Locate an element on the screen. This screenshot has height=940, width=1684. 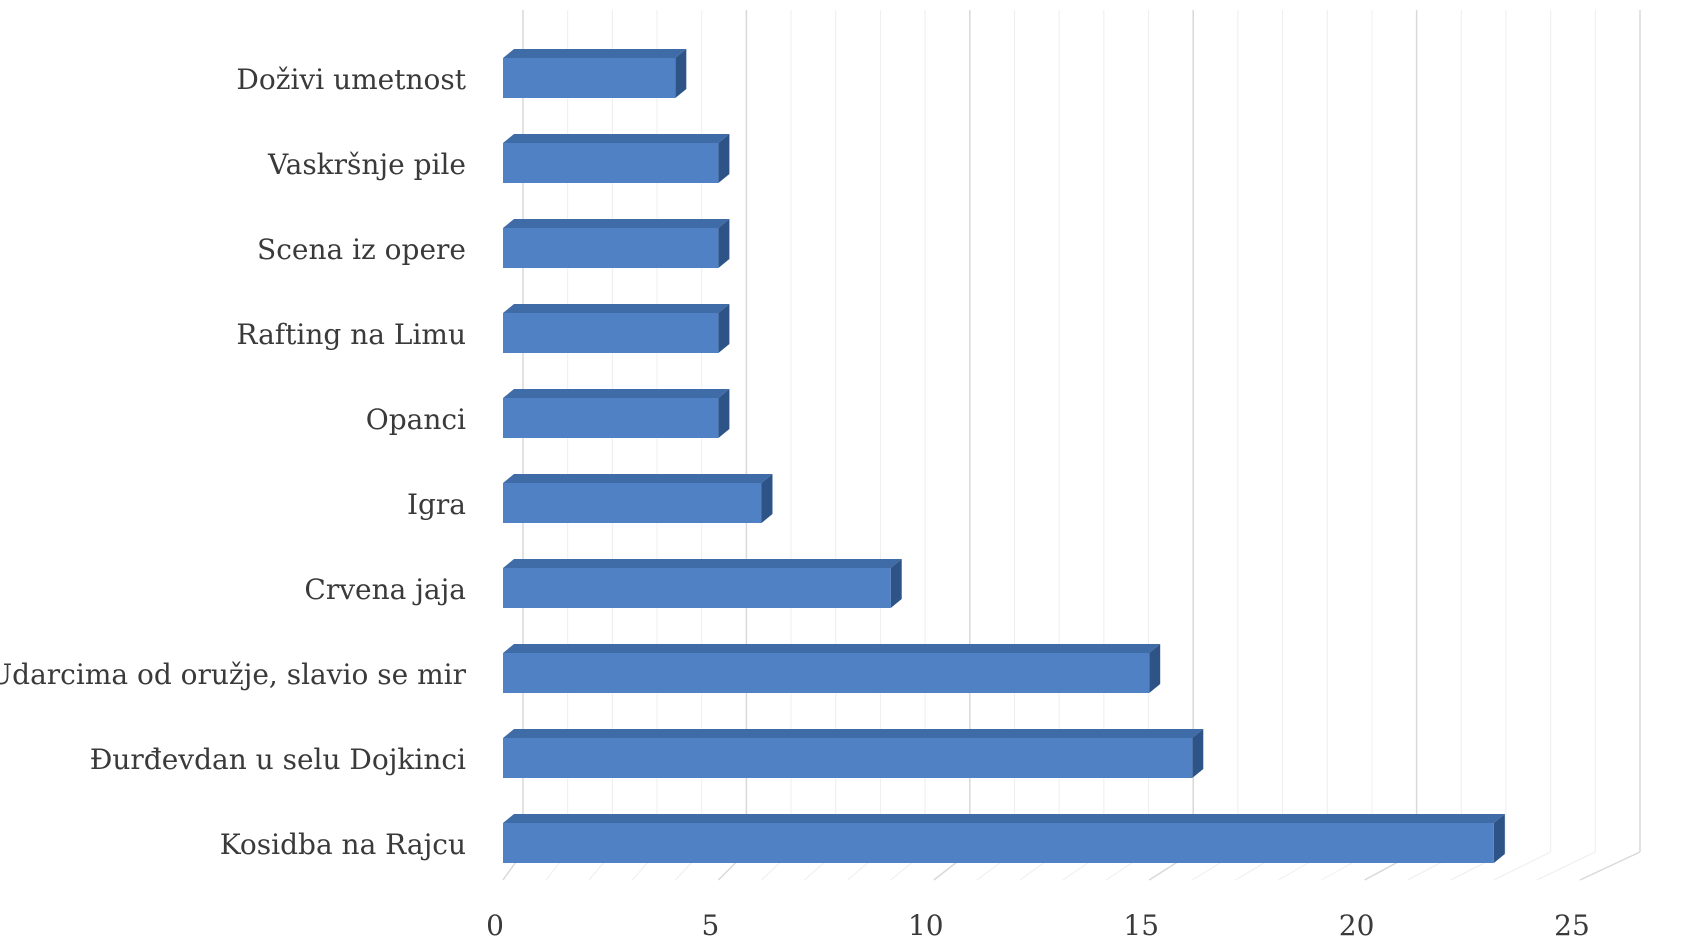
category-label: Igra is located at coordinates (436, 504).